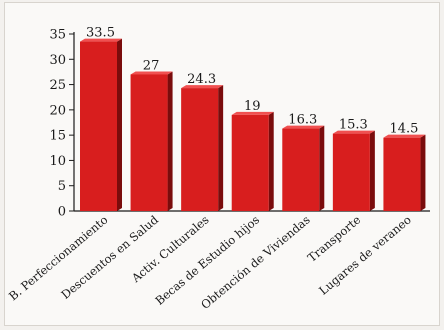 The height and width of the screenshot is (330, 444). What do you see at coordinates (403, 129) in the screenshot?
I see `value-label: 14.5` at bounding box center [403, 129].